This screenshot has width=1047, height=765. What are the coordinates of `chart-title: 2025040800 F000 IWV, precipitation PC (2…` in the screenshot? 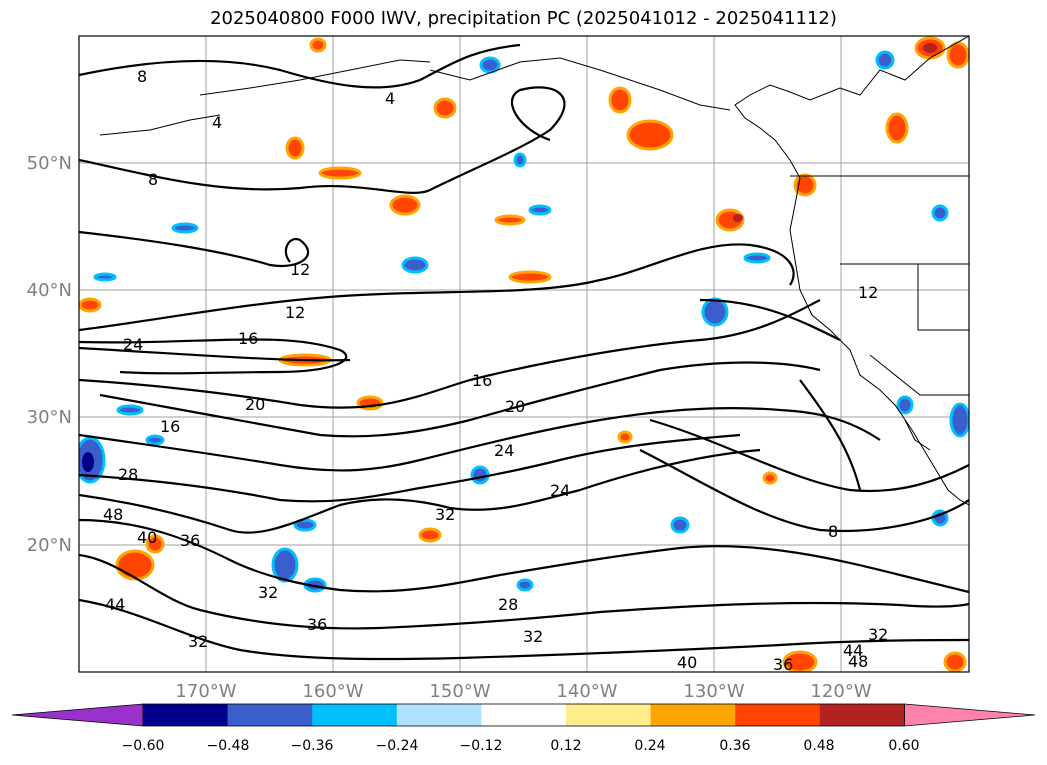 It's located at (523, 18).